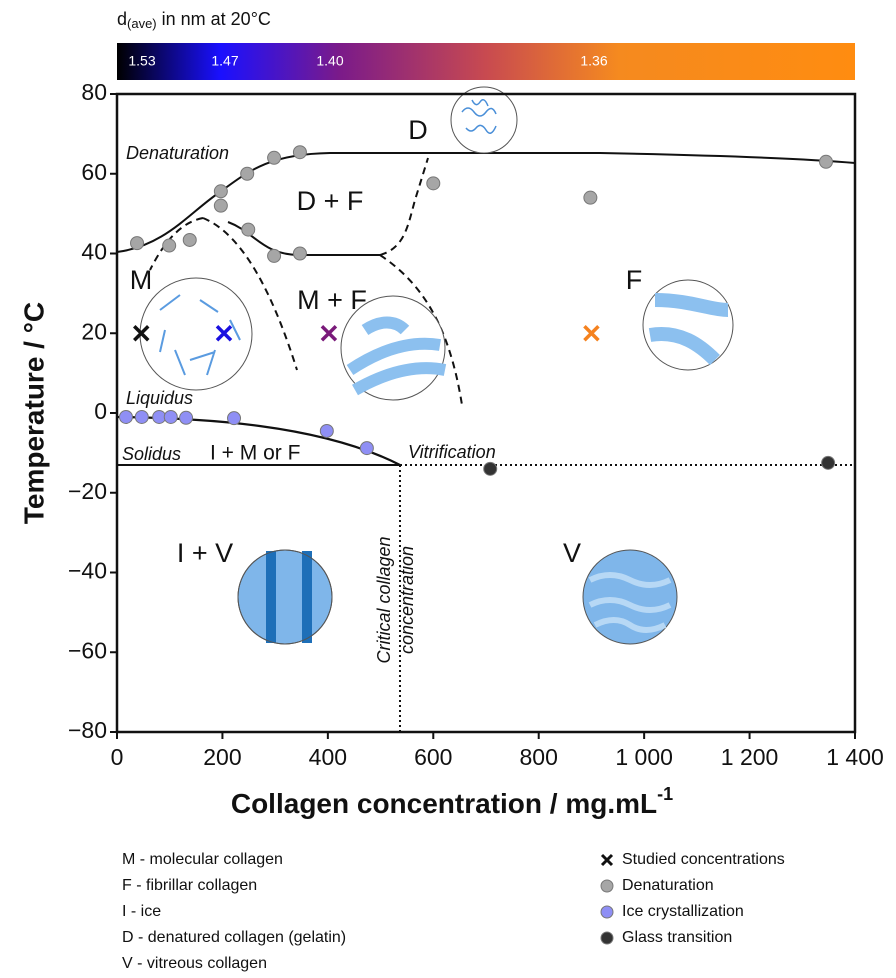 Image resolution: width=896 pixels, height=978 pixels. Describe the element at coordinates (683, 911) in the screenshot. I see `legend-label: Ice crystallization` at that location.